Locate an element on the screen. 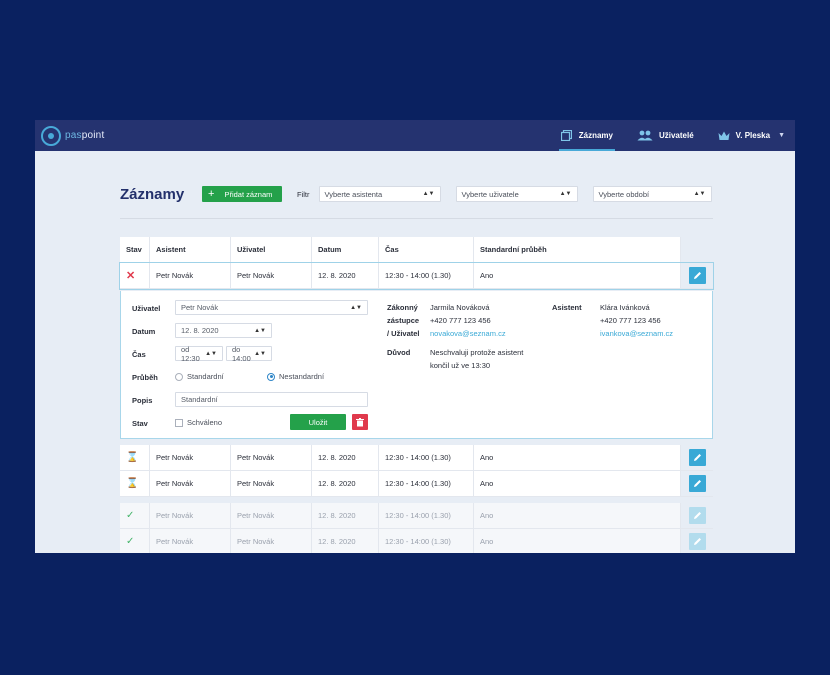  cas-do-select: do 14:00 ▲▼ is located at coordinates (249, 353).